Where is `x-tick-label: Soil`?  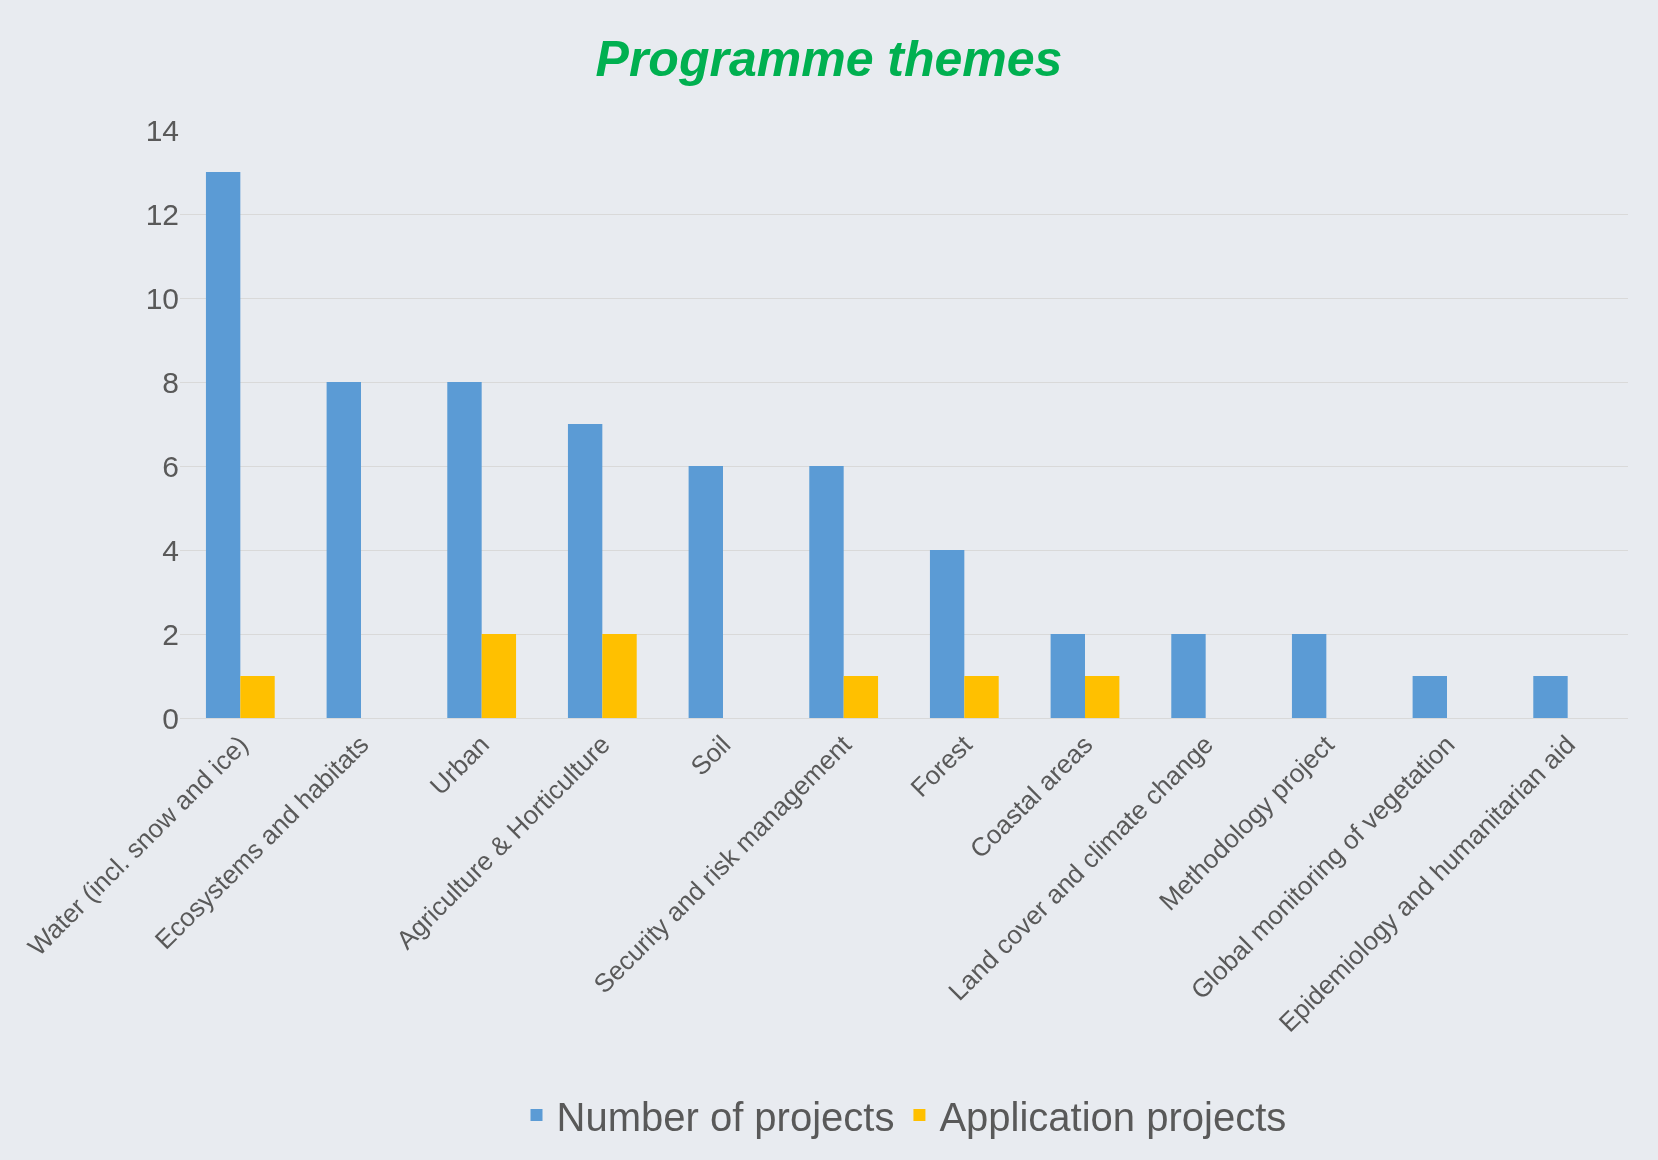
x-tick-label: Soil is located at coordinates (710, 755).